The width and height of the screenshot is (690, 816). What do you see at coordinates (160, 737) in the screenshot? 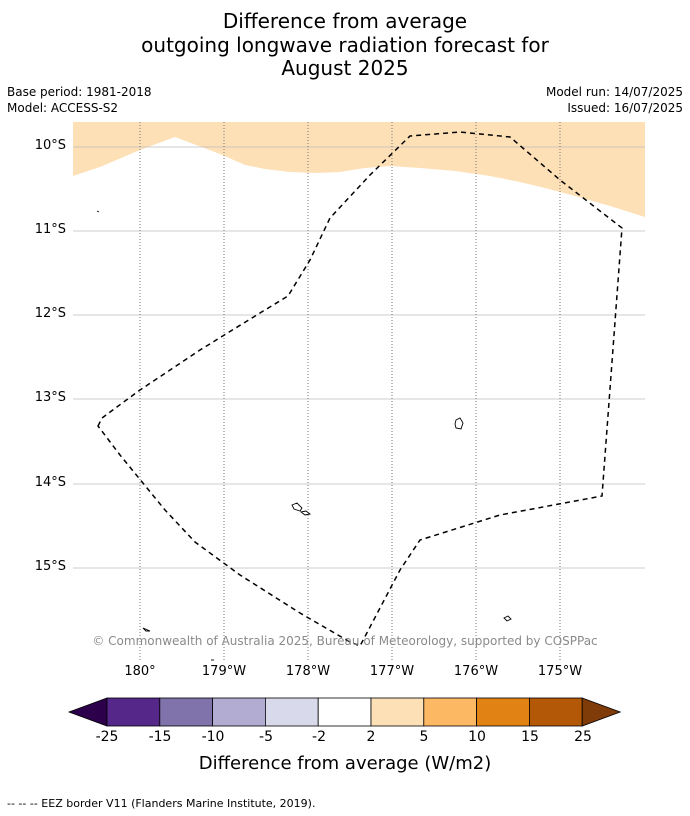
I see `colorbar-tick-label: -15` at bounding box center [160, 737].